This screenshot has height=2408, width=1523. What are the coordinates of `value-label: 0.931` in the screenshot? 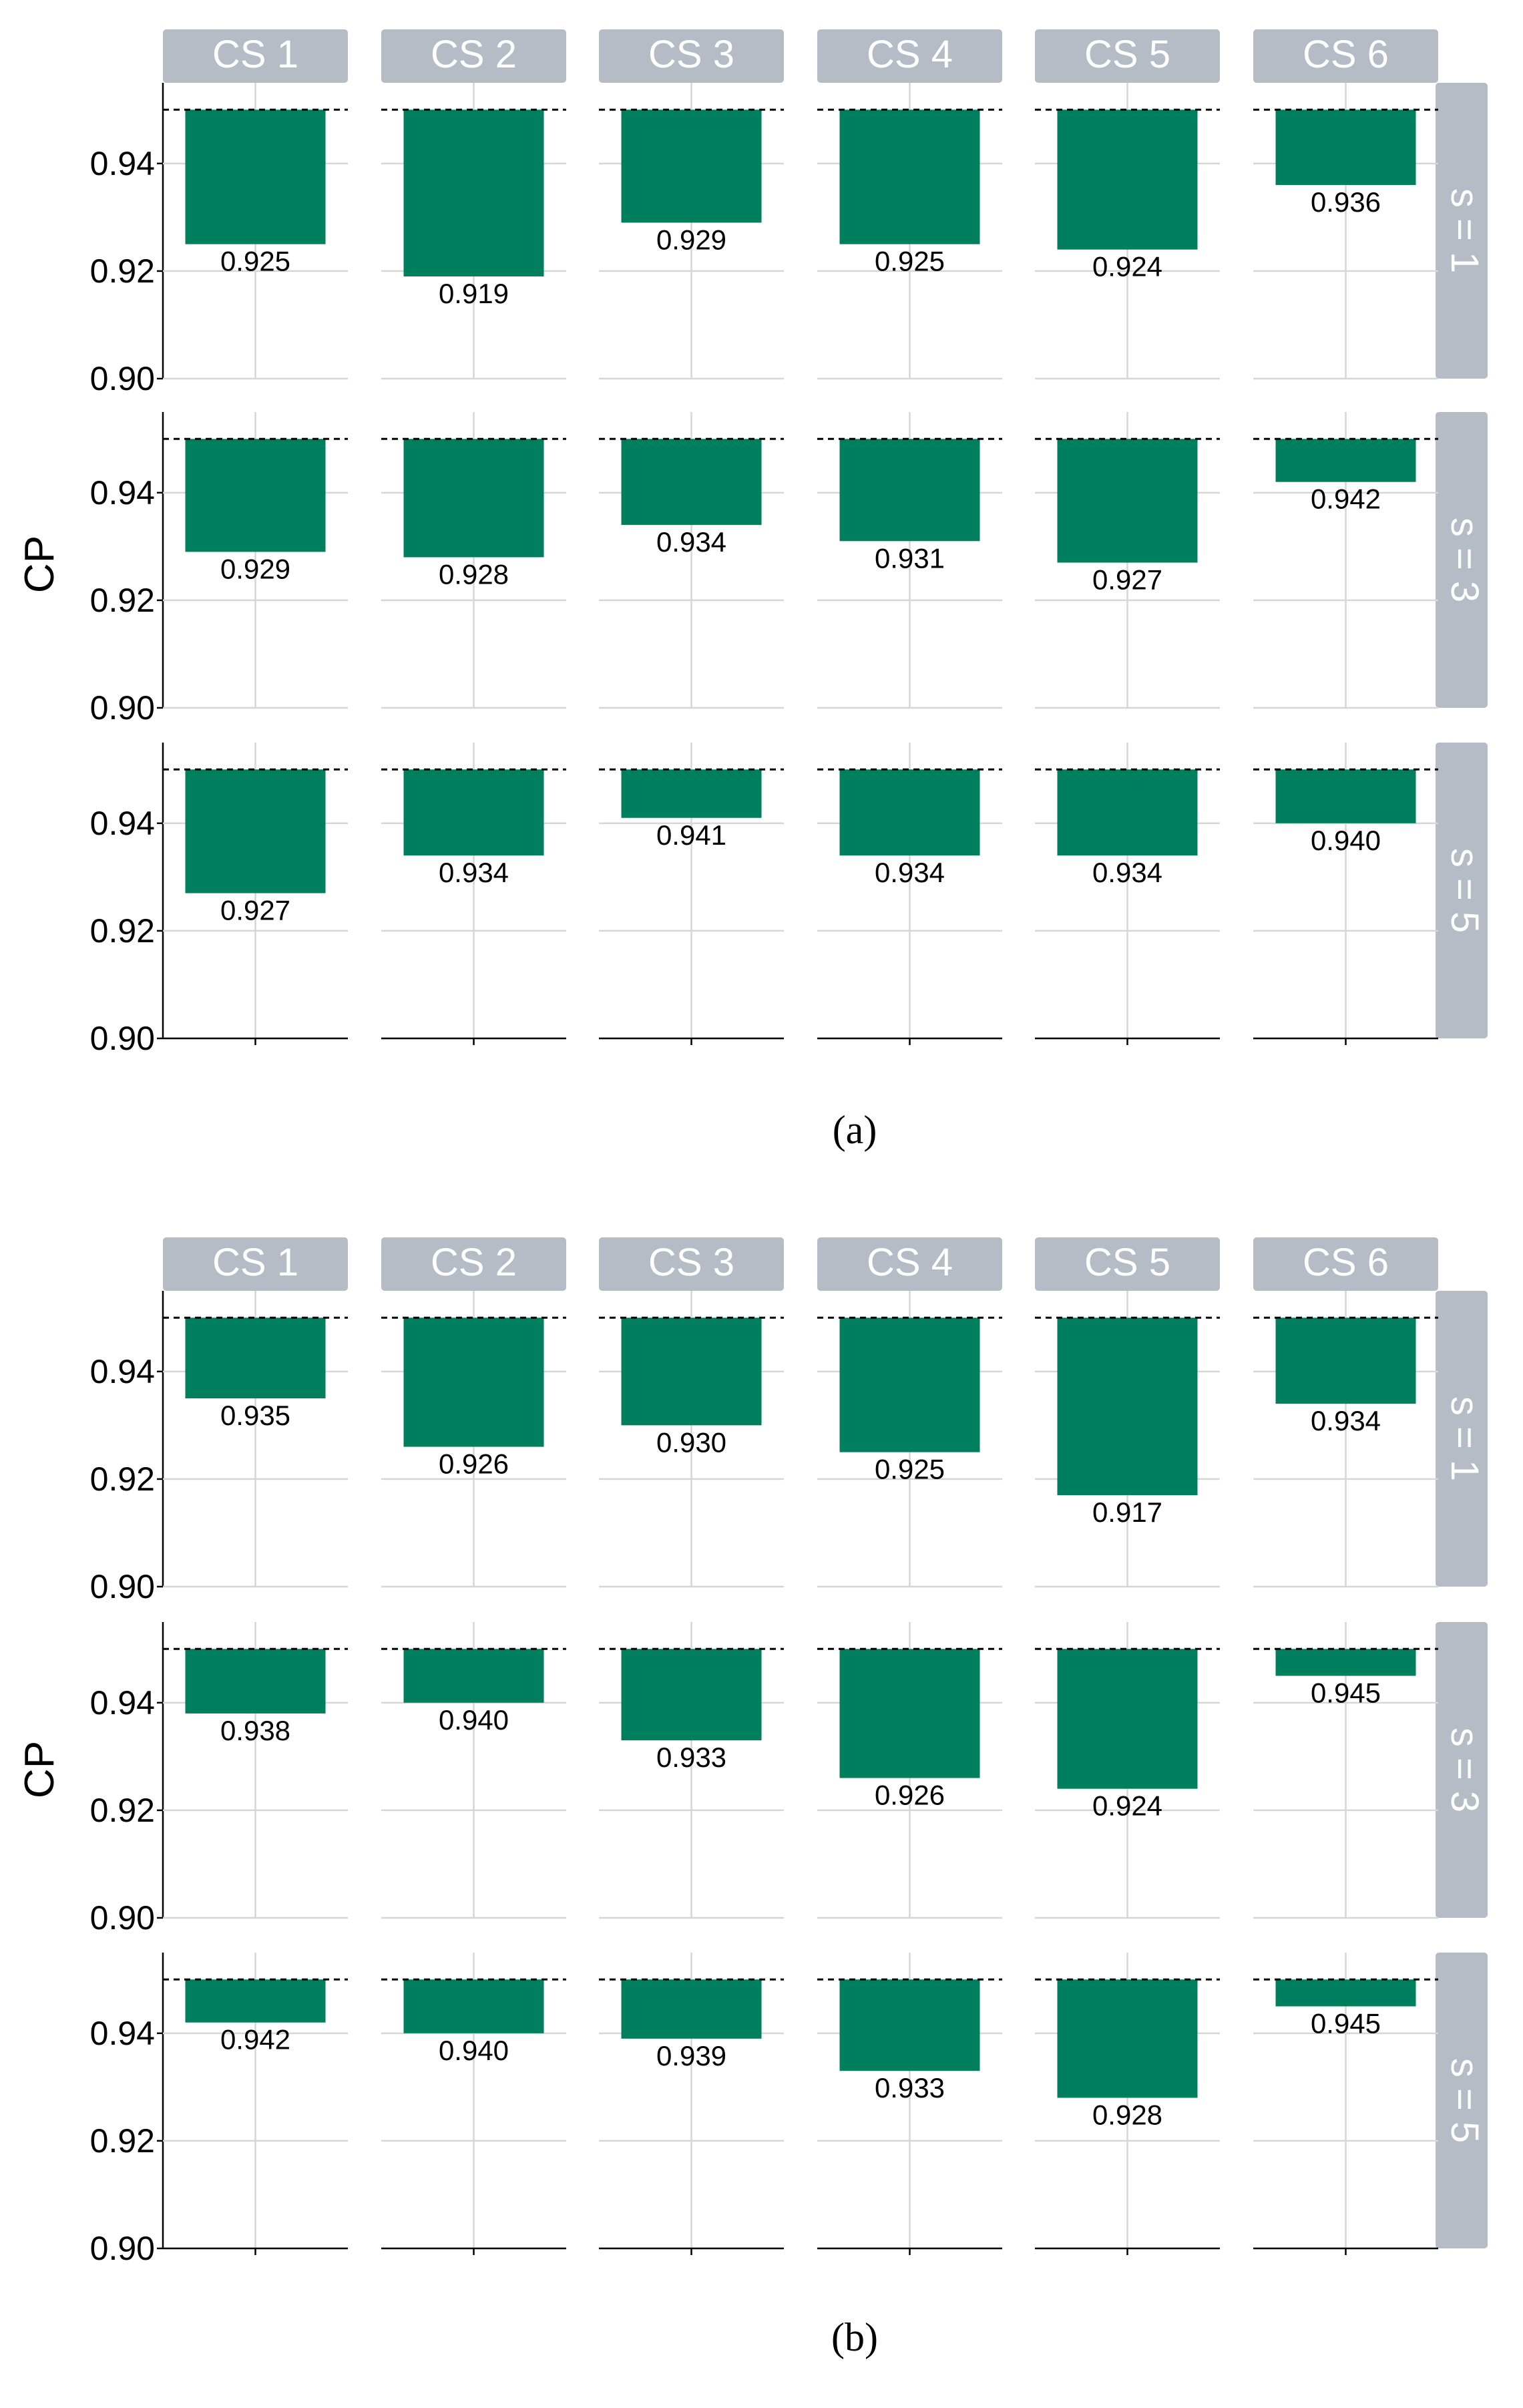 It's located at (910, 558).